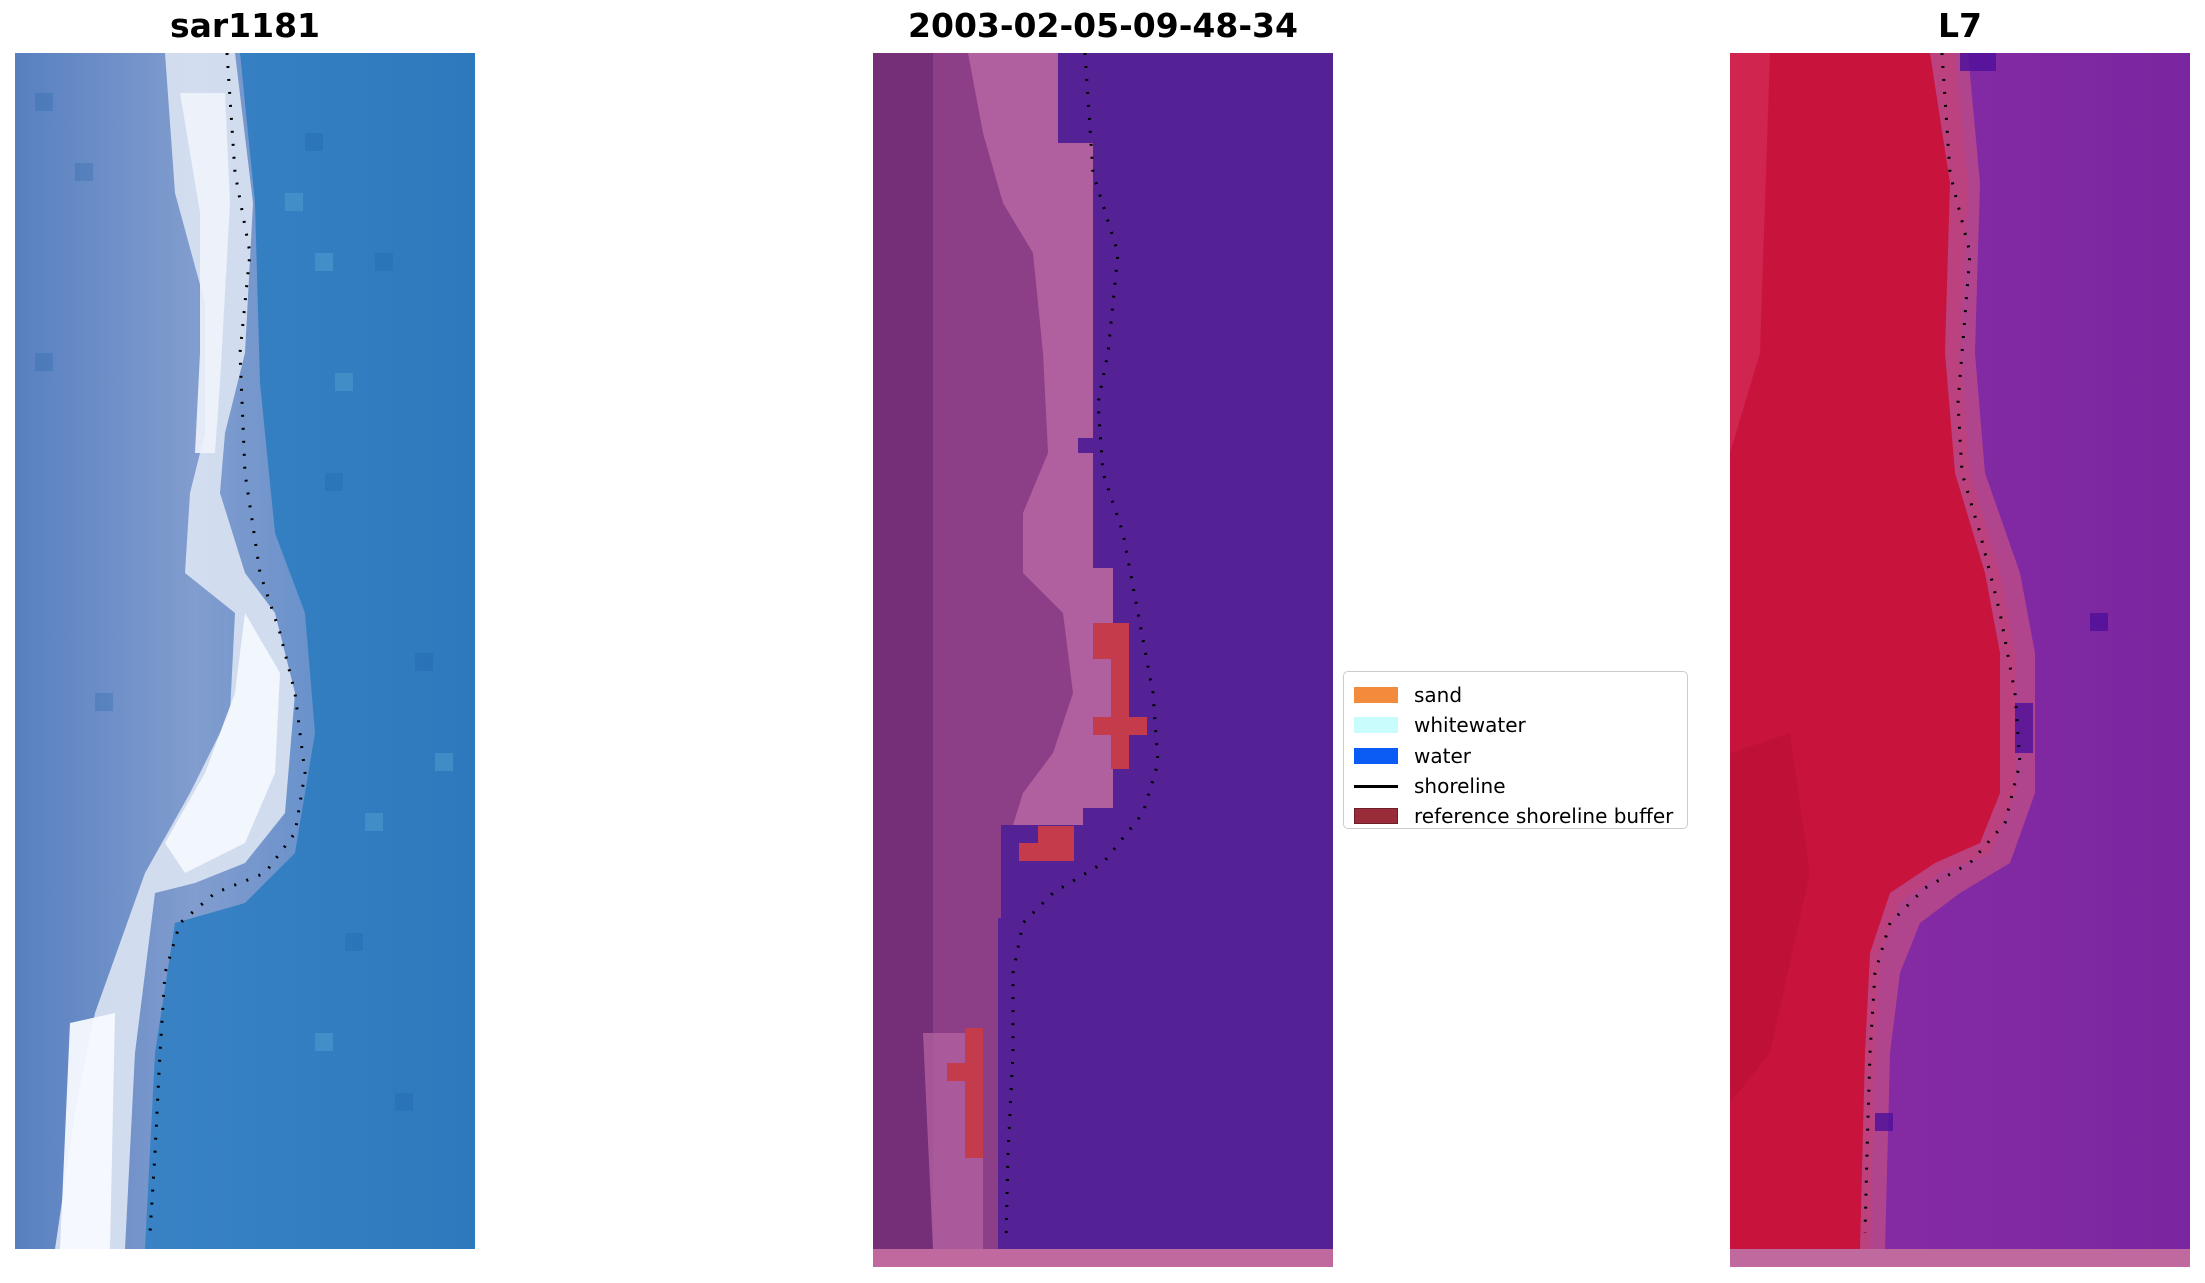 Image resolution: width=2205 pixels, height=1283 pixels. I want to click on shoreline-left, so click(227, 643).